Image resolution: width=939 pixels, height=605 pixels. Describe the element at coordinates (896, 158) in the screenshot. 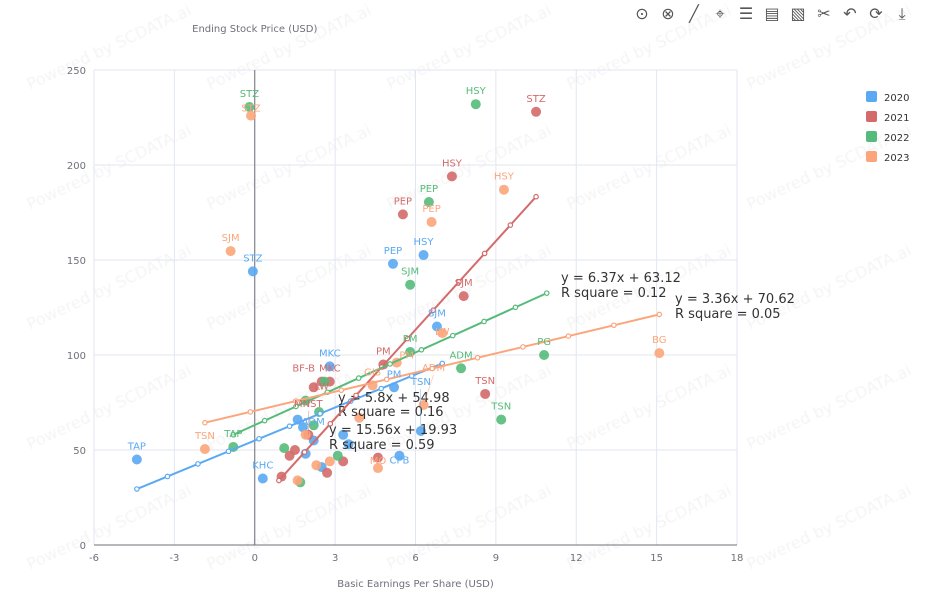

I see `legend-item-2023: 2023` at that location.